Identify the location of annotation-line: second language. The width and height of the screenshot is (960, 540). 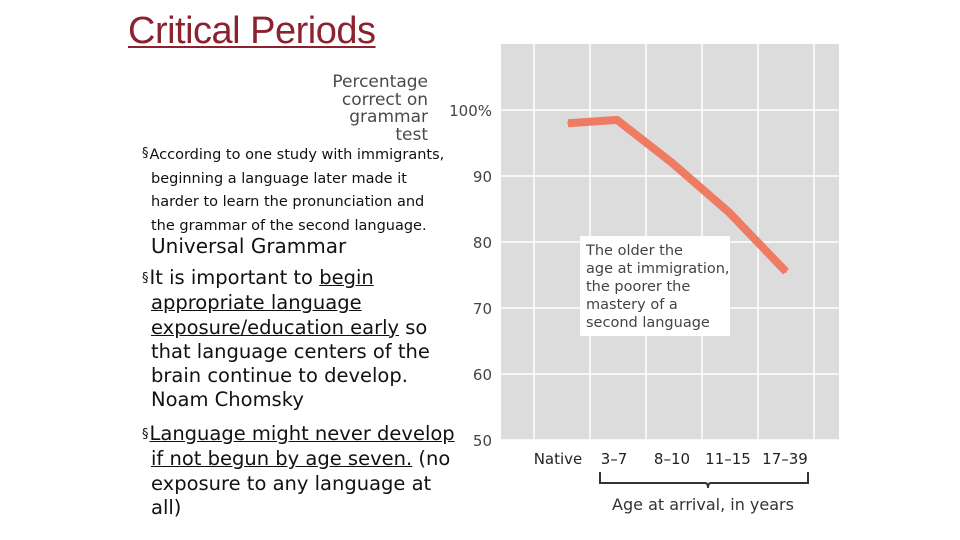
(648, 323).